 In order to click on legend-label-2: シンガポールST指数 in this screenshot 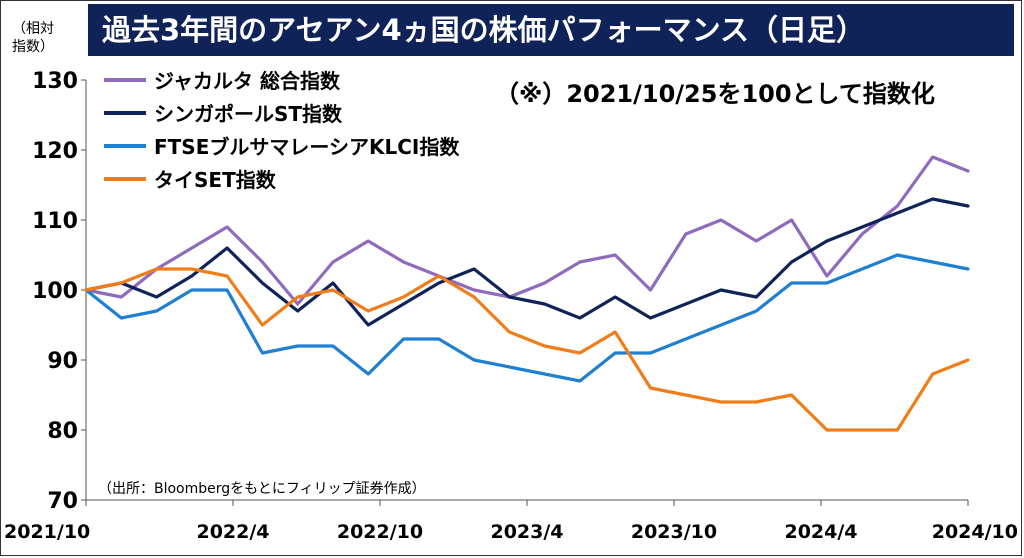, I will do `click(248, 114)`.